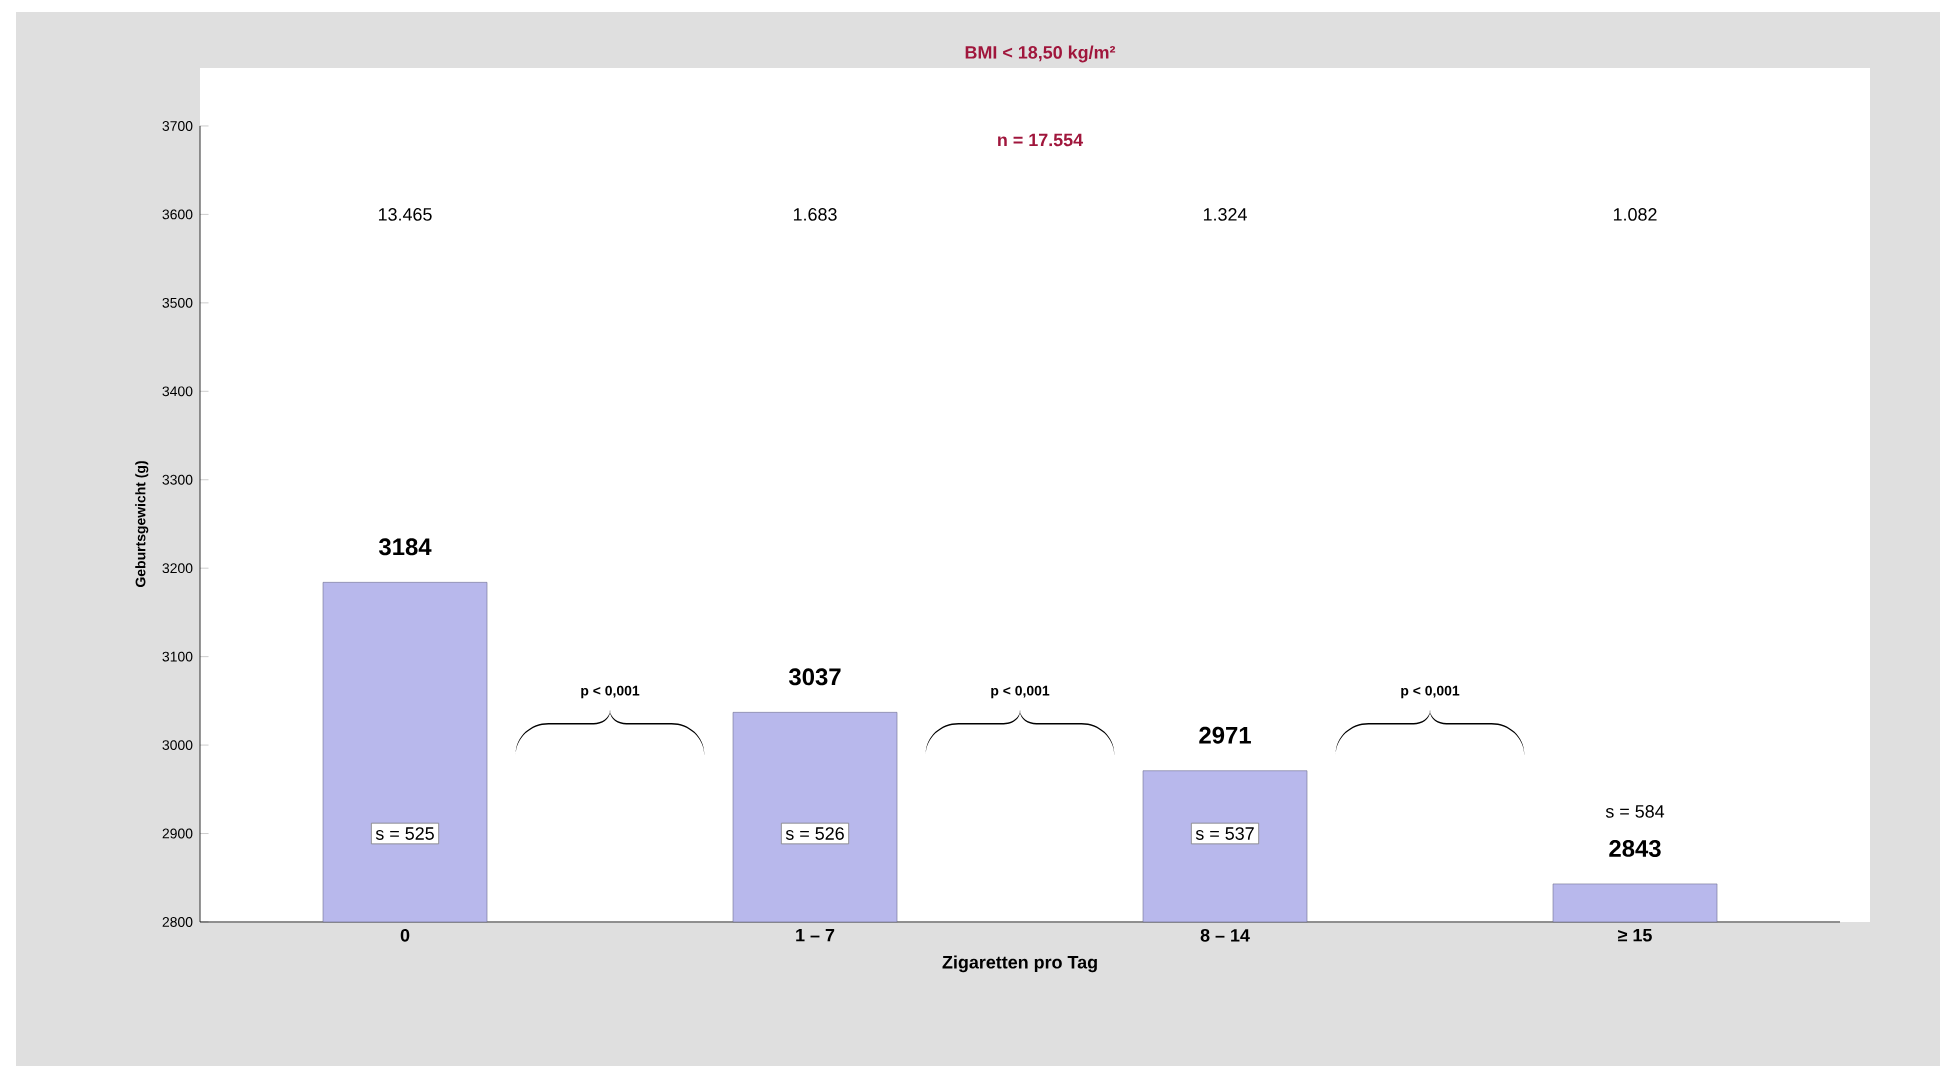 The image size is (1952, 1078). I want to click on x-axis-title: Zigaretten pro Tag, so click(1019, 964).